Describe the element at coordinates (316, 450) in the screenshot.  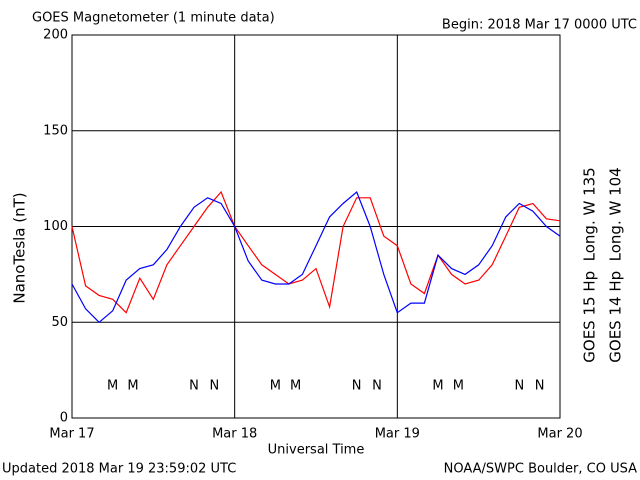
I see `x-axis-label: Universal Time` at that location.